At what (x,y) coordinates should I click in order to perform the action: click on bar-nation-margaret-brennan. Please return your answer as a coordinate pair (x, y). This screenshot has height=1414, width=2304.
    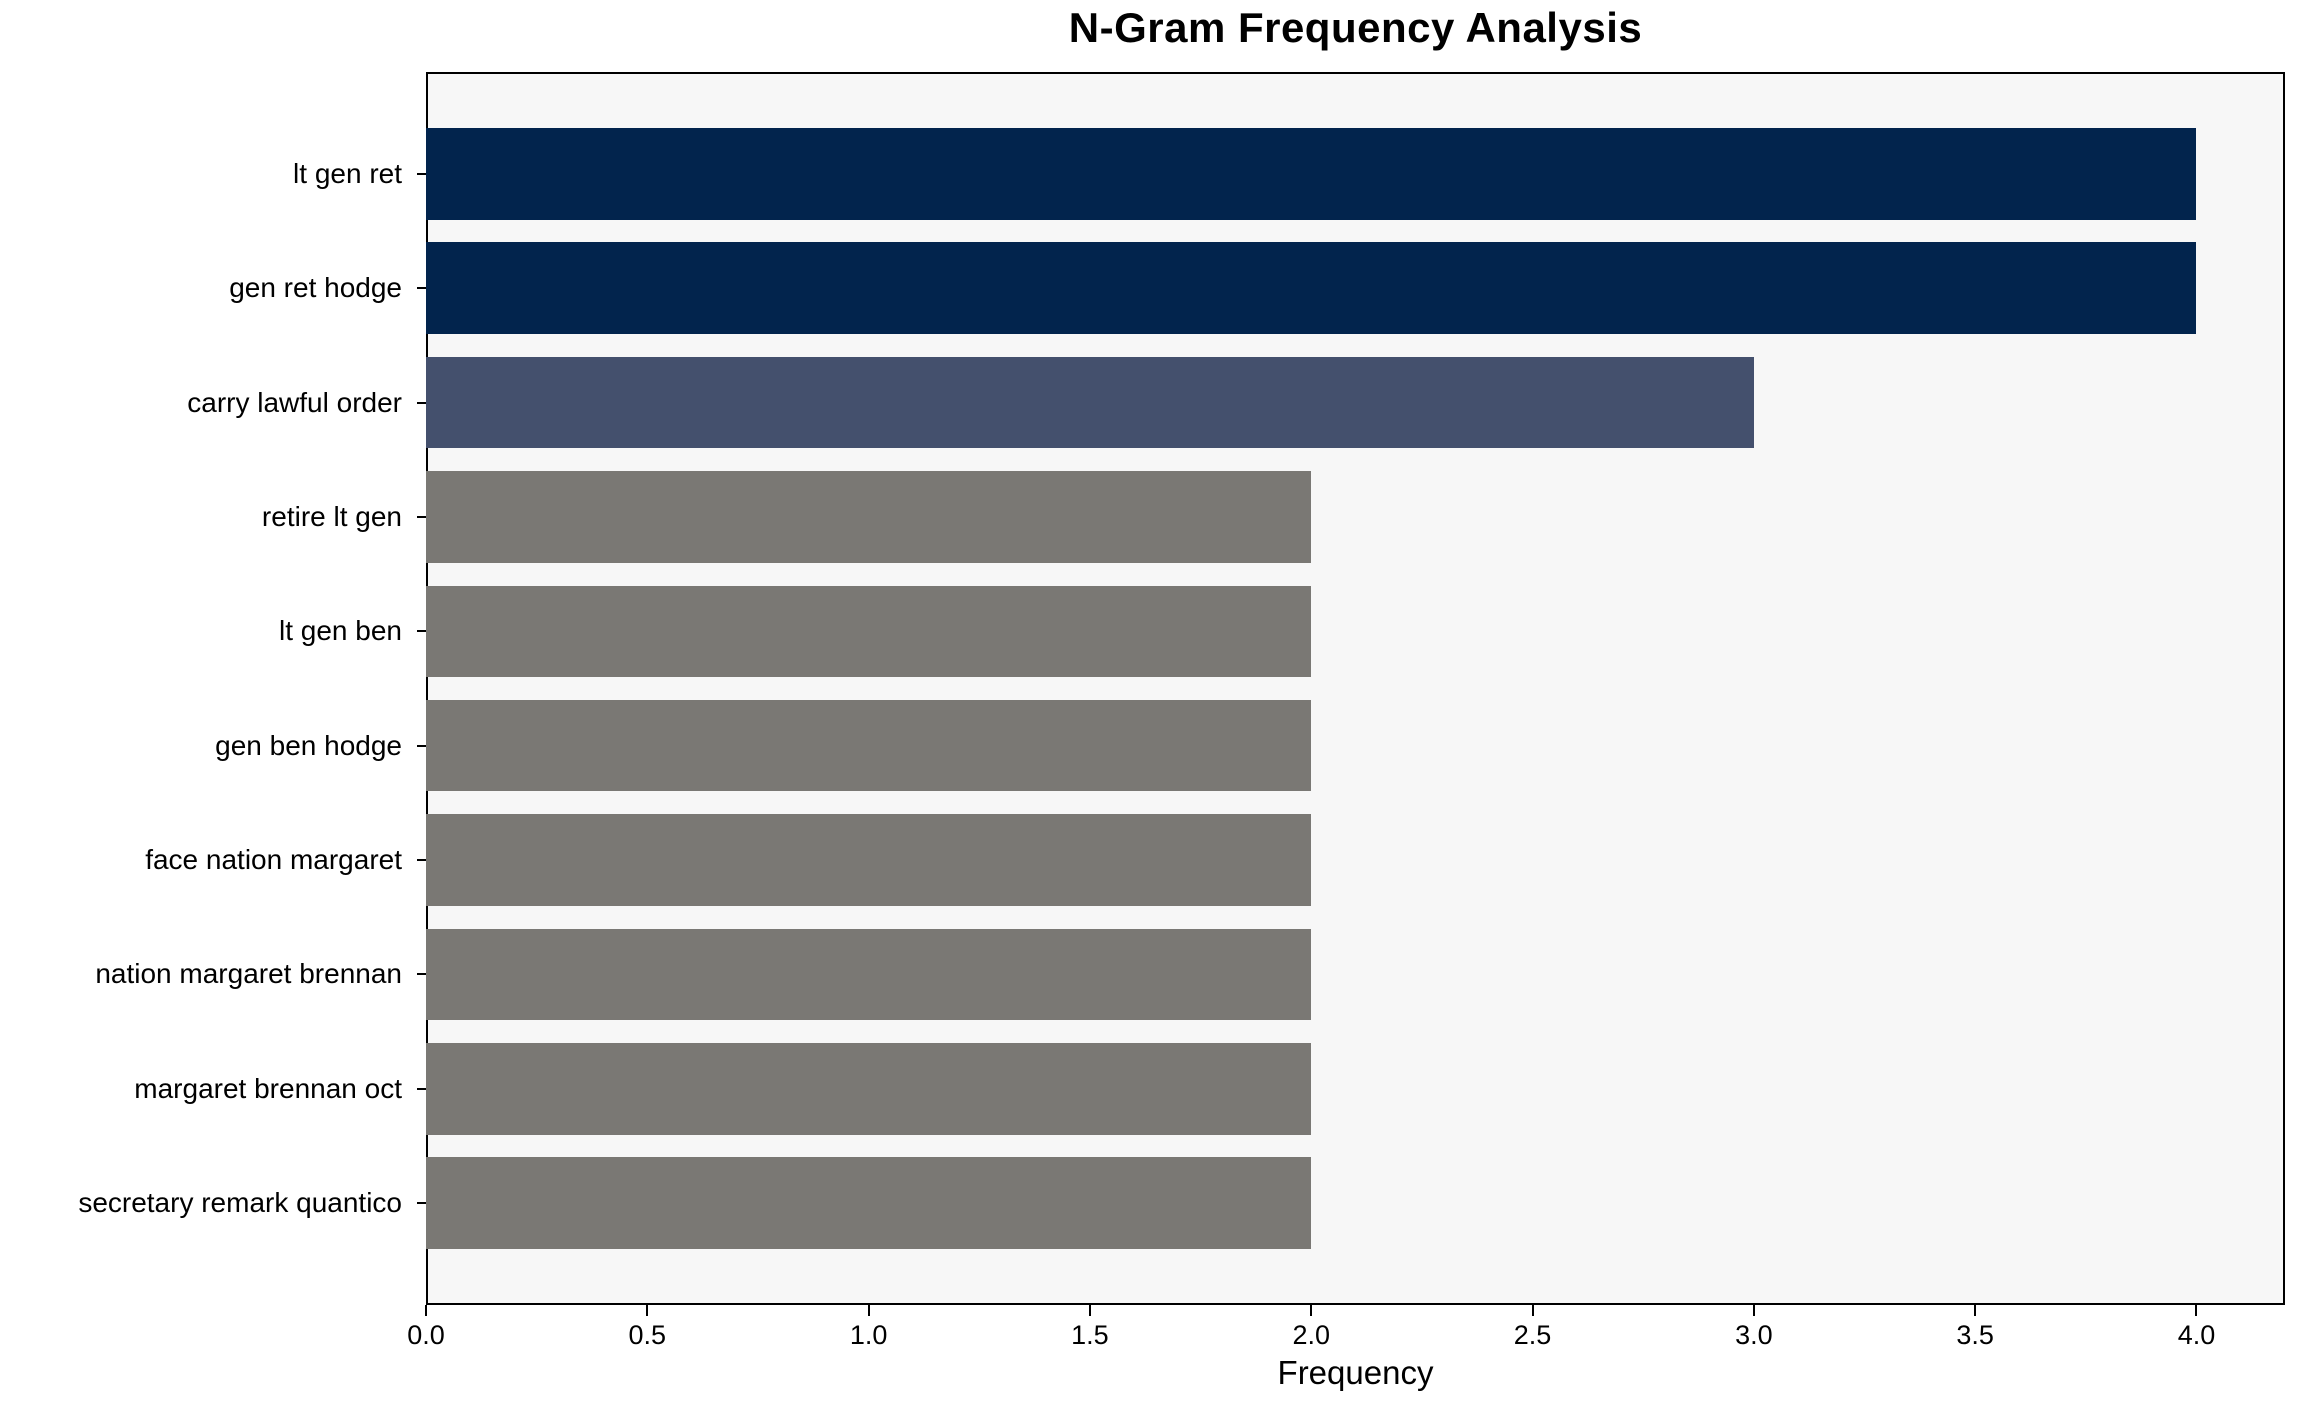
    Looking at the image, I should click on (869, 974).